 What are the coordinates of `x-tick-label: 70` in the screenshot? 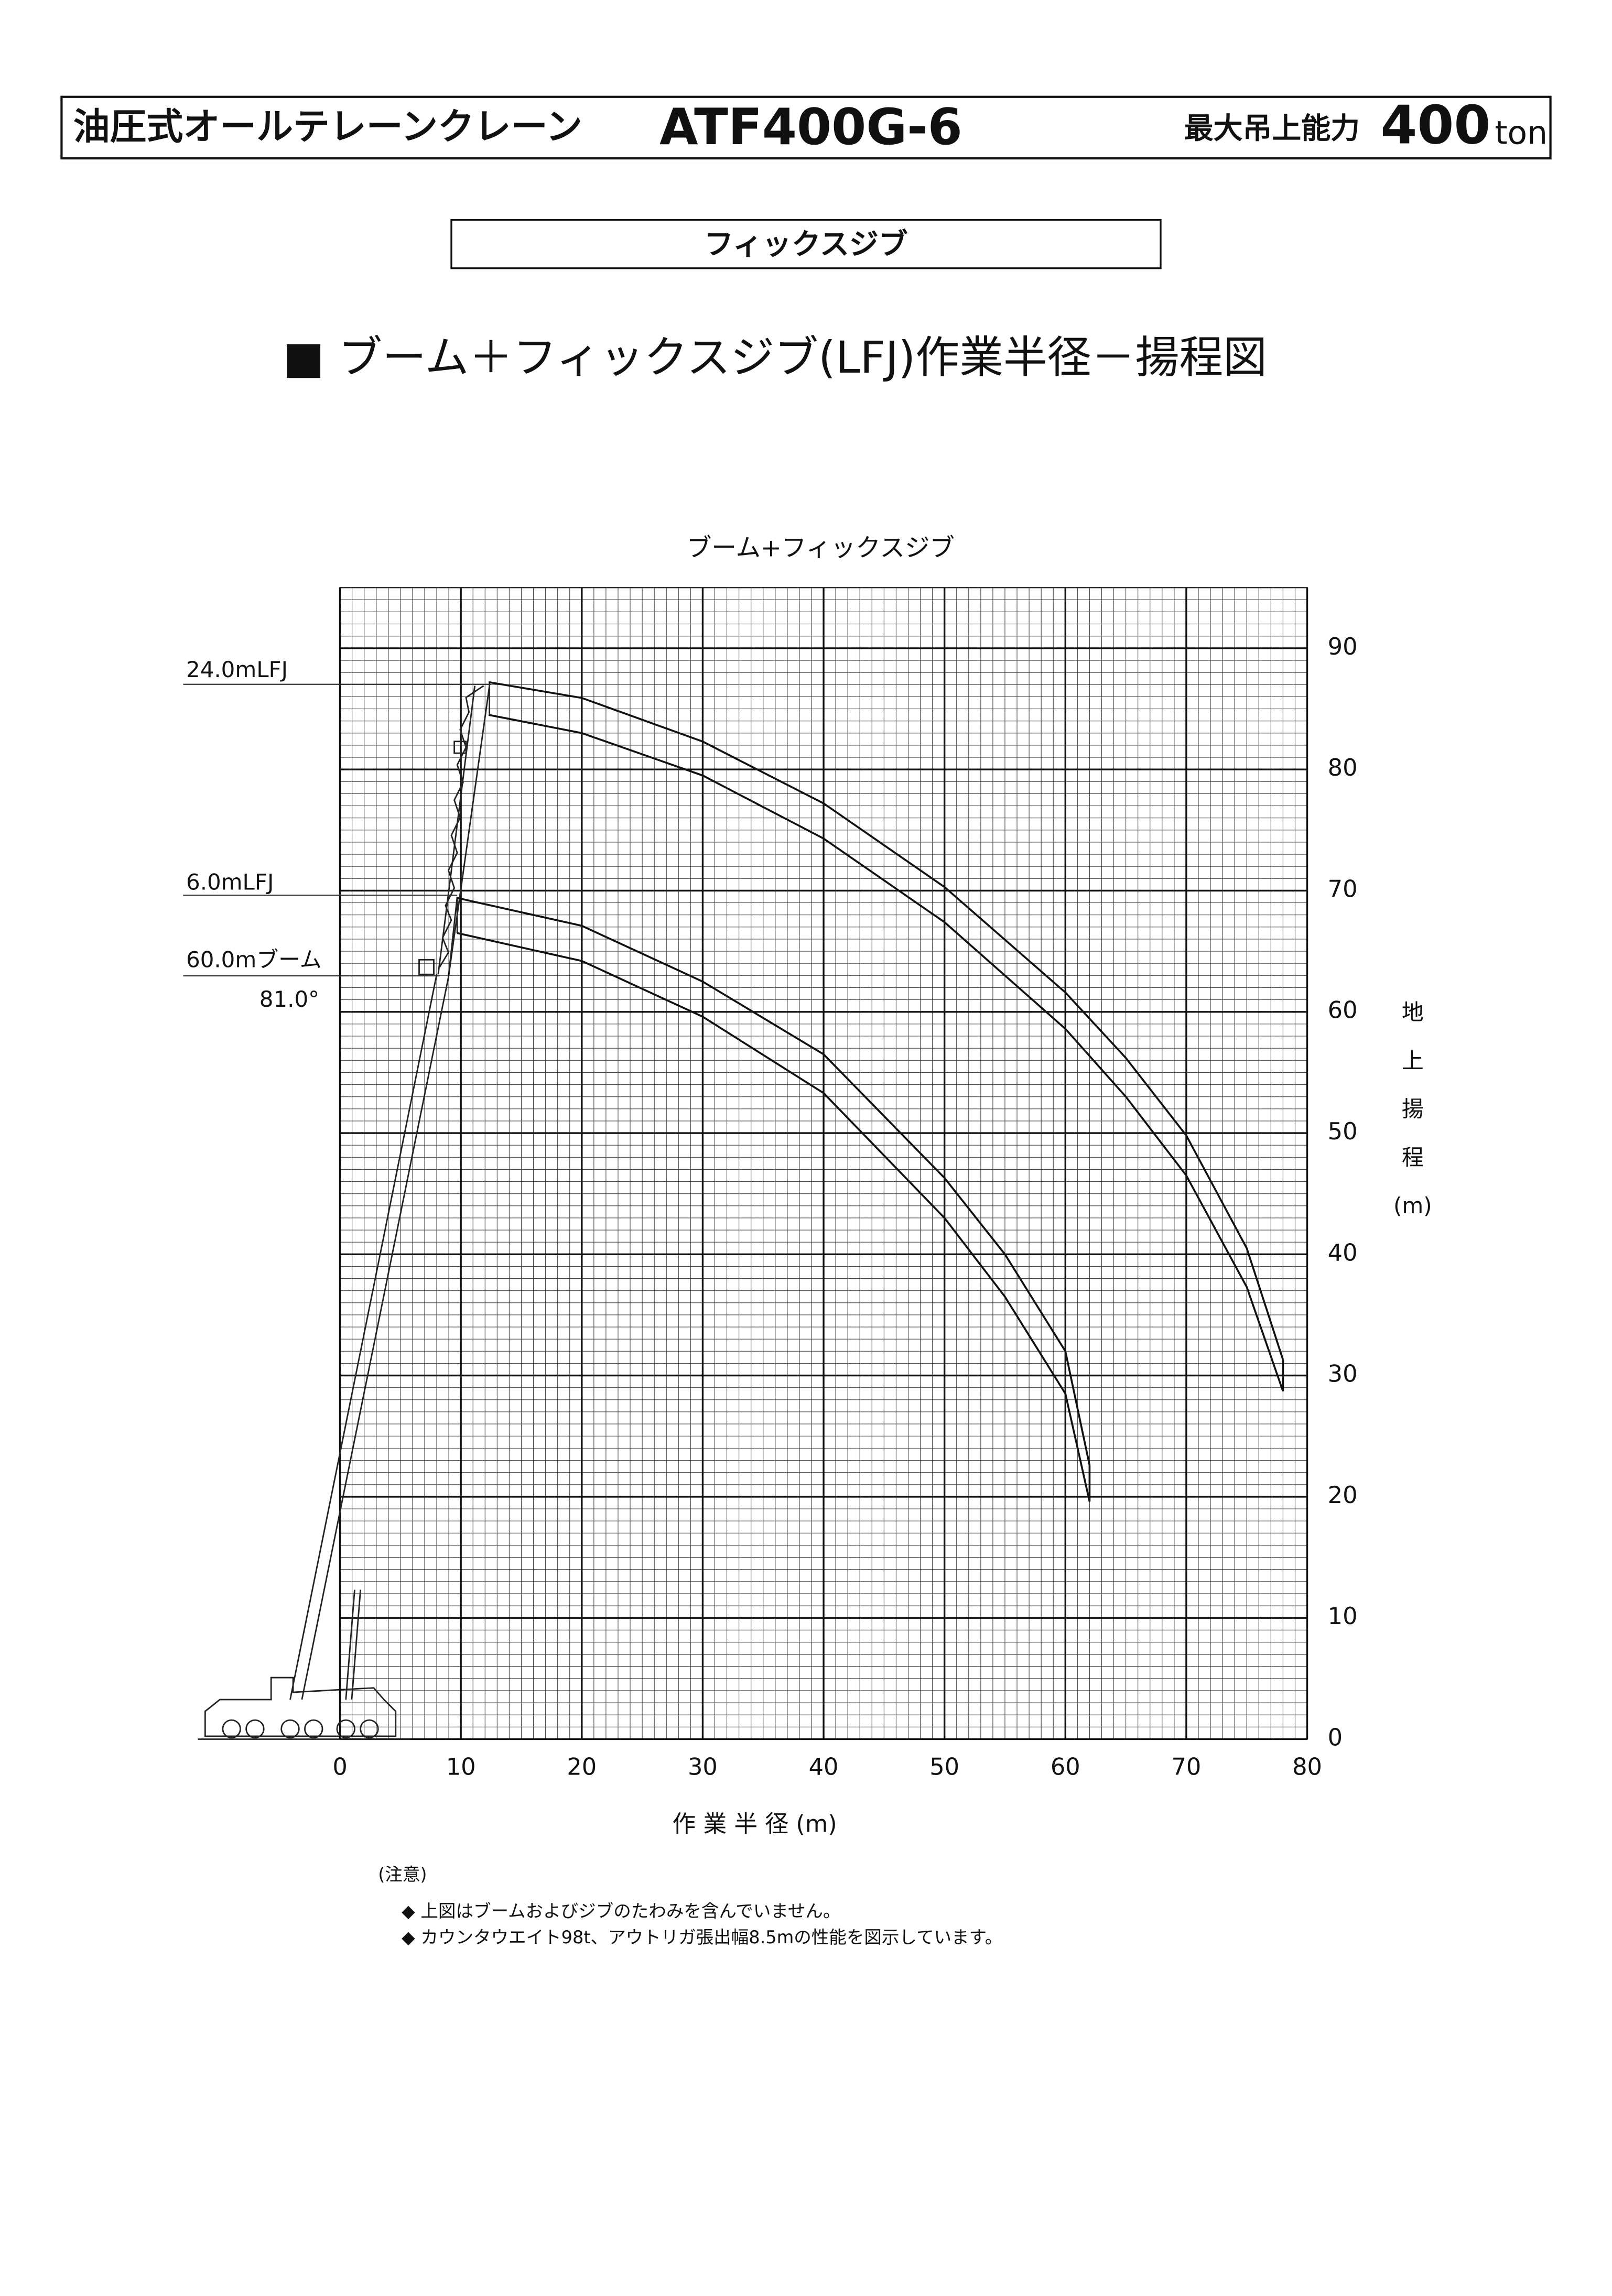 It's located at (1186, 1766).